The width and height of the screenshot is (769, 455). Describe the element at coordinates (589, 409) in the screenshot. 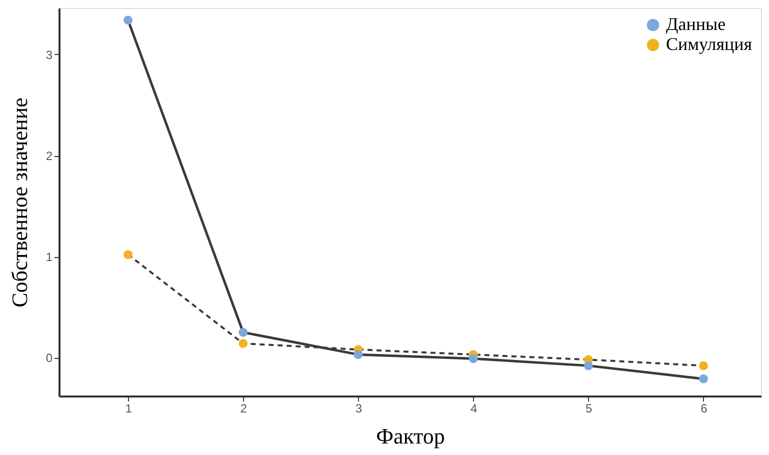

I see `x-tick-label: 5` at that location.